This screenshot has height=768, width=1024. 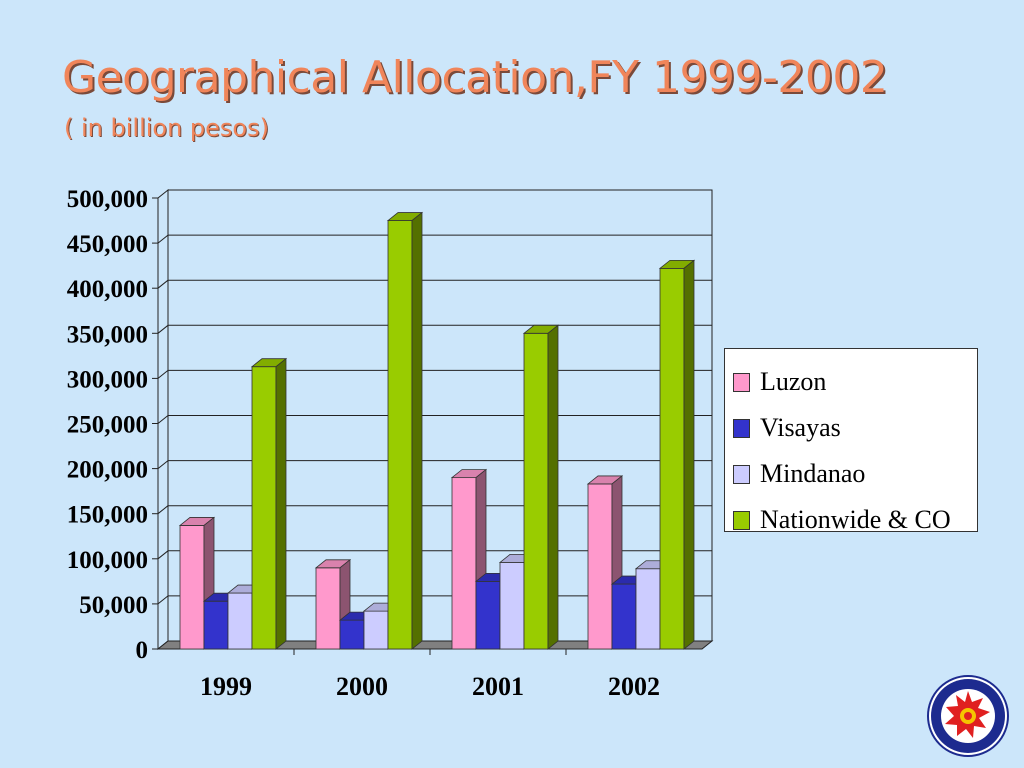 I want to click on y-tick-label: 150,000, so click(x=107, y=515).